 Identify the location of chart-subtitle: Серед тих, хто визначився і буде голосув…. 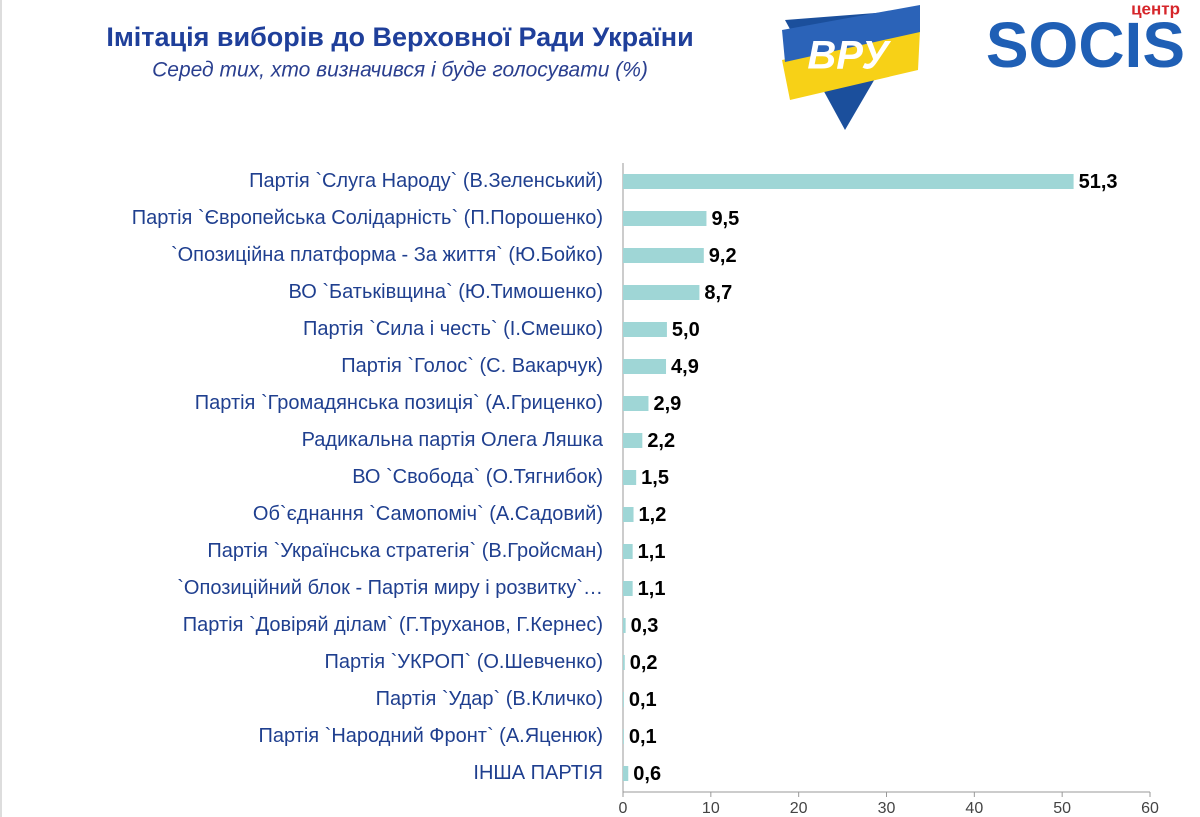
(400, 70).